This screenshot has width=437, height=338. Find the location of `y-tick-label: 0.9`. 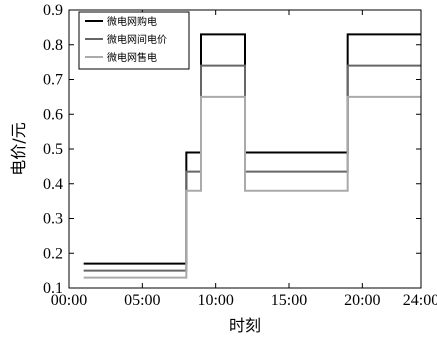

y-tick-label: 0.9 is located at coordinates (53, 10).